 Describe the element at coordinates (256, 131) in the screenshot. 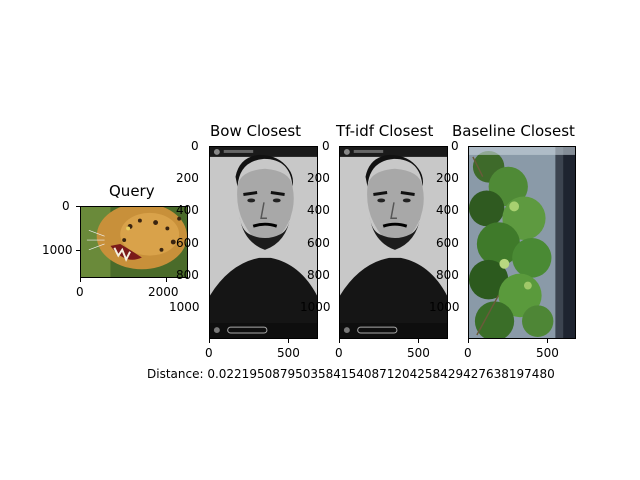

I see `bow-title: Bow Closest` at that location.